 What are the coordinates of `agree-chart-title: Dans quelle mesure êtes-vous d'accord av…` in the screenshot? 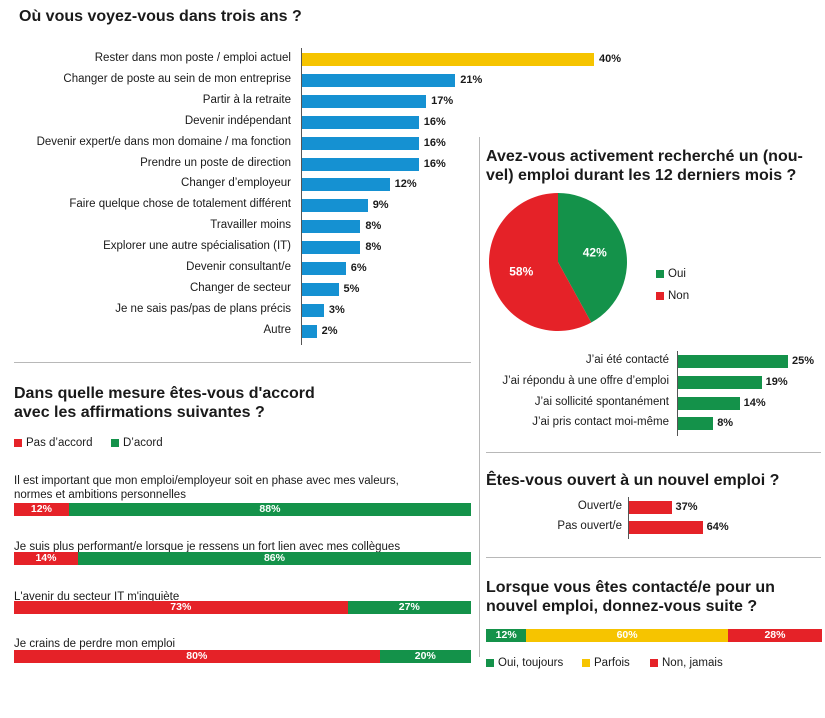 It's located at (164, 403).